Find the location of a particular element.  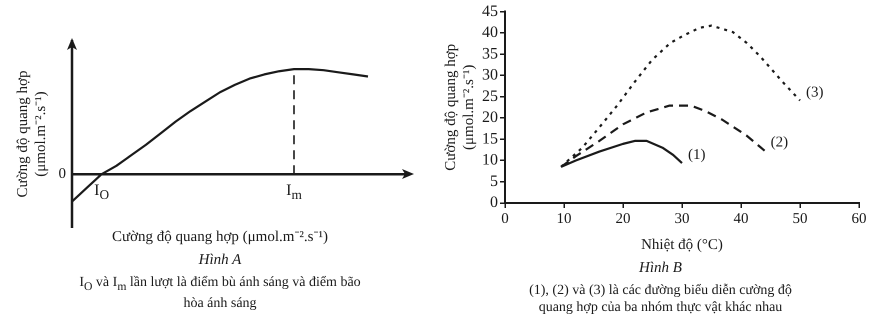

x-tick-label: 60 is located at coordinates (859, 218).